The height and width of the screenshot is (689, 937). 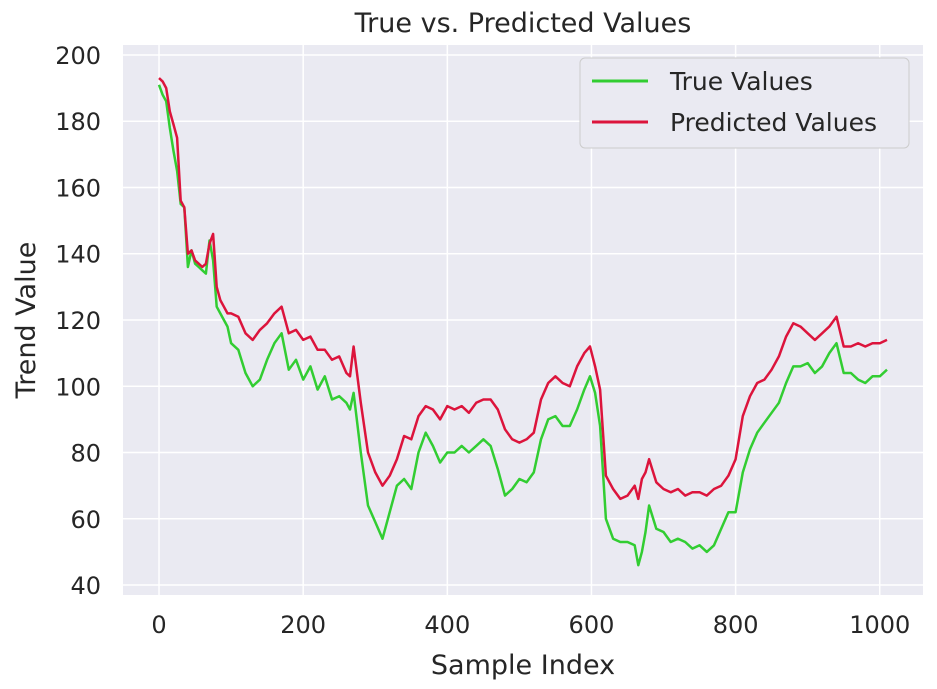 What do you see at coordinates (78, 122) in the screenshot?
I see `y-tick-label: 180` at bounding box center [78, 122].